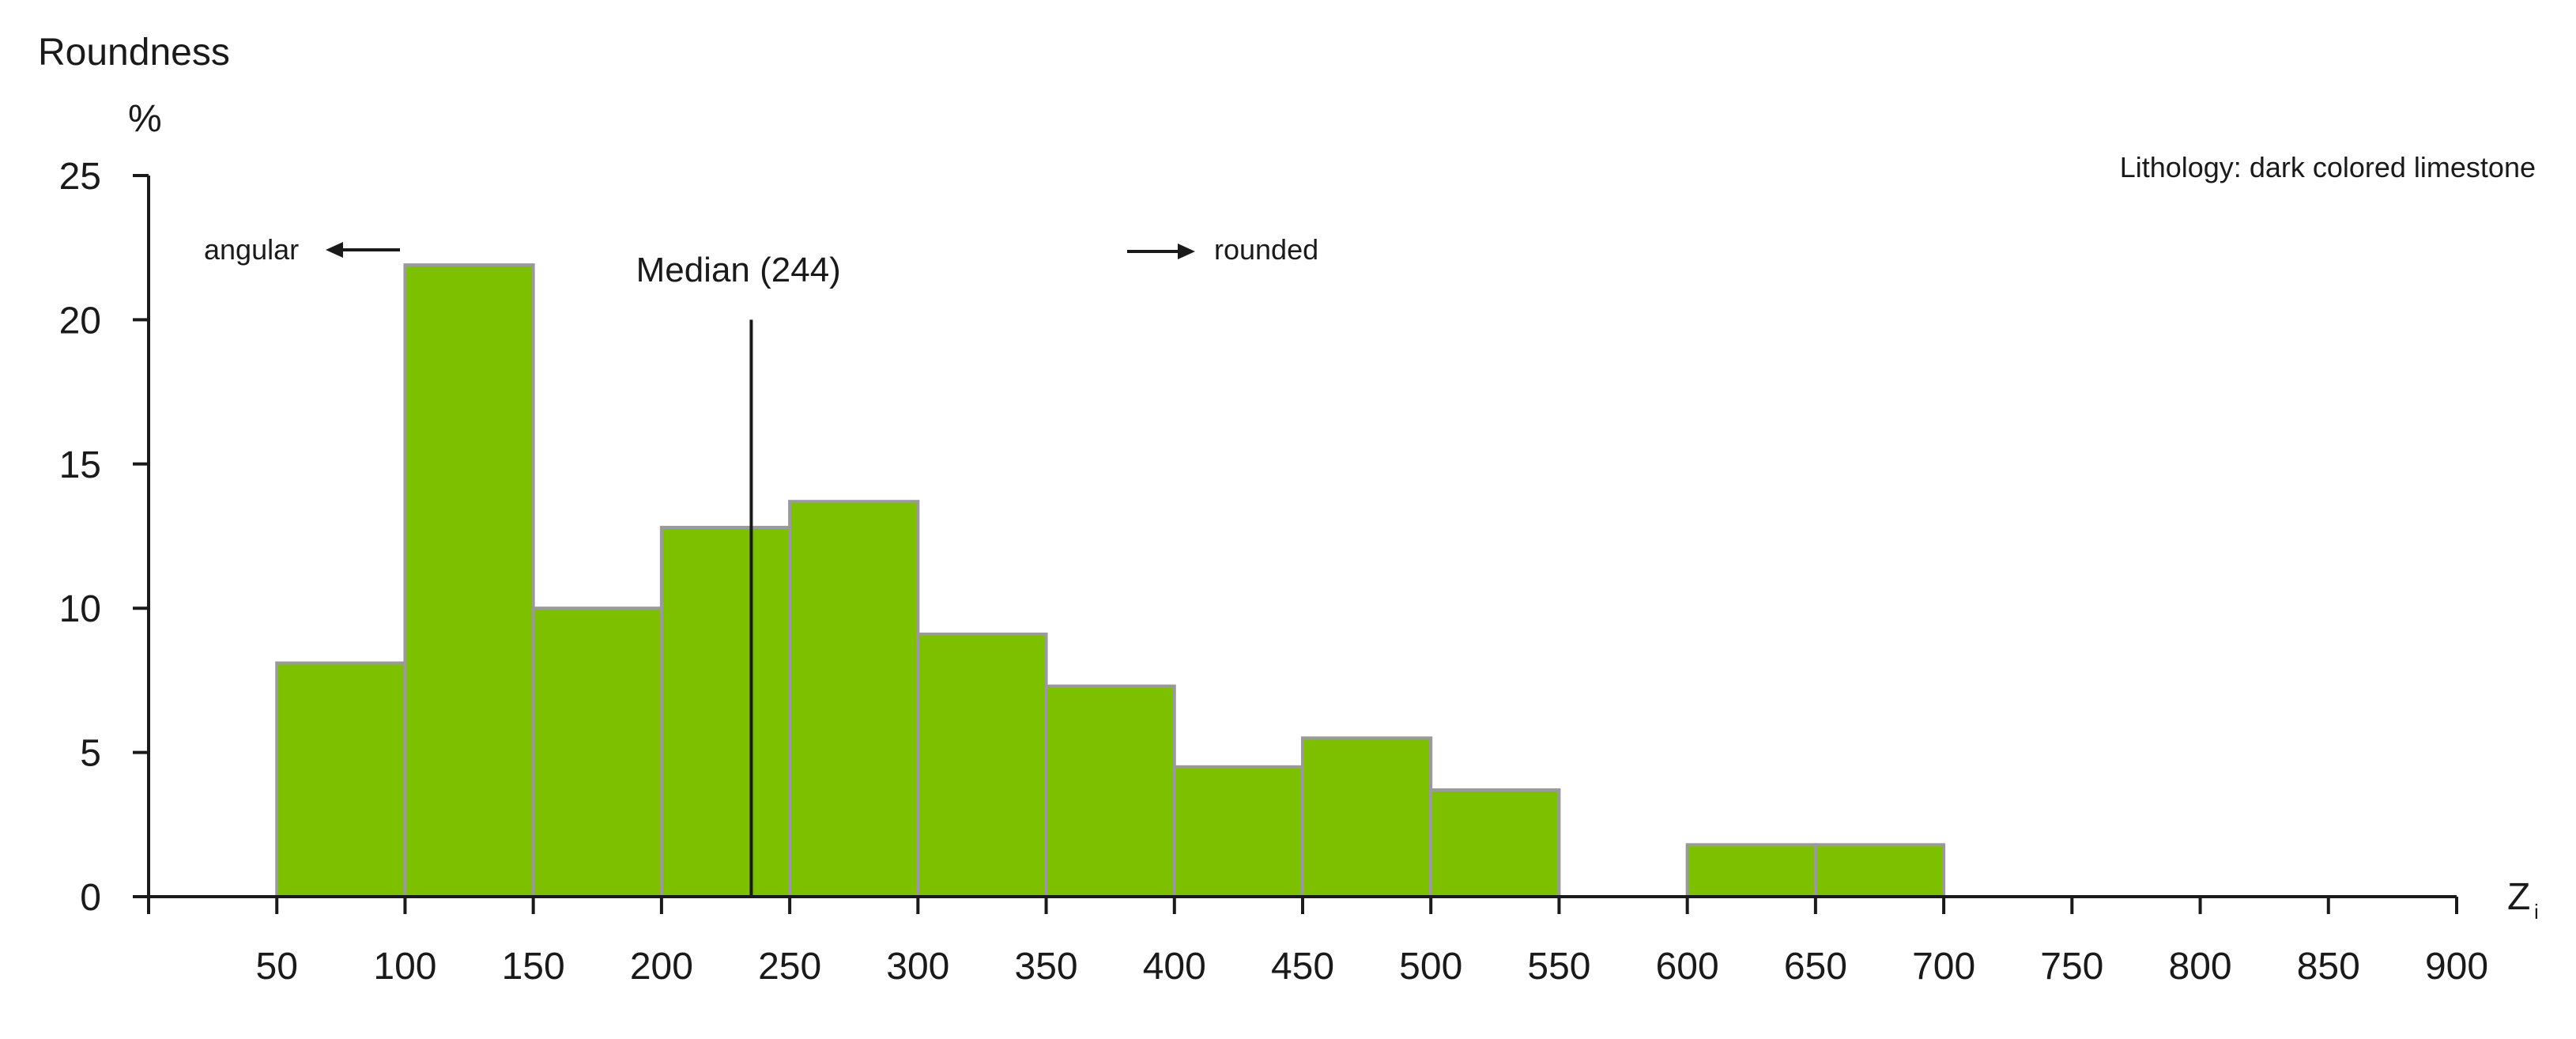 The width and height of the screenshot is (2576, 1039). Describe the element at coordinates (1266, 250) in the screenshot. I see `rounded-label: rounded` at that location.